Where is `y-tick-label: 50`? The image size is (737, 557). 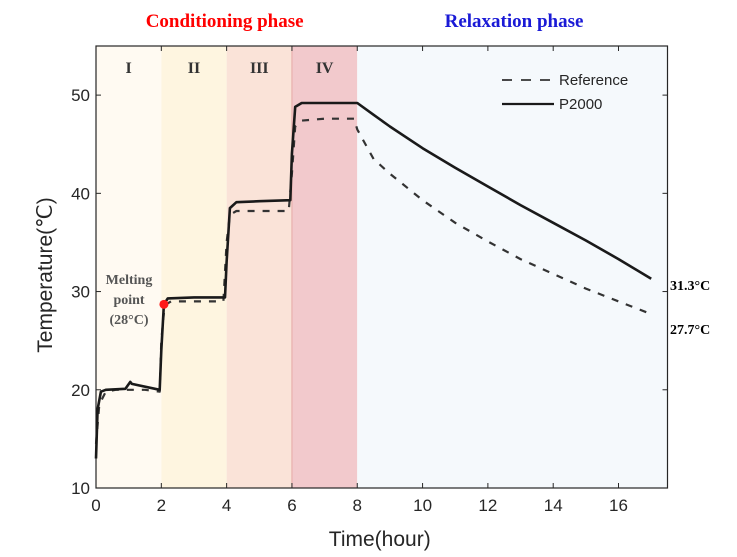 y-tick-label: 50 is located at coordinates (80, 95).